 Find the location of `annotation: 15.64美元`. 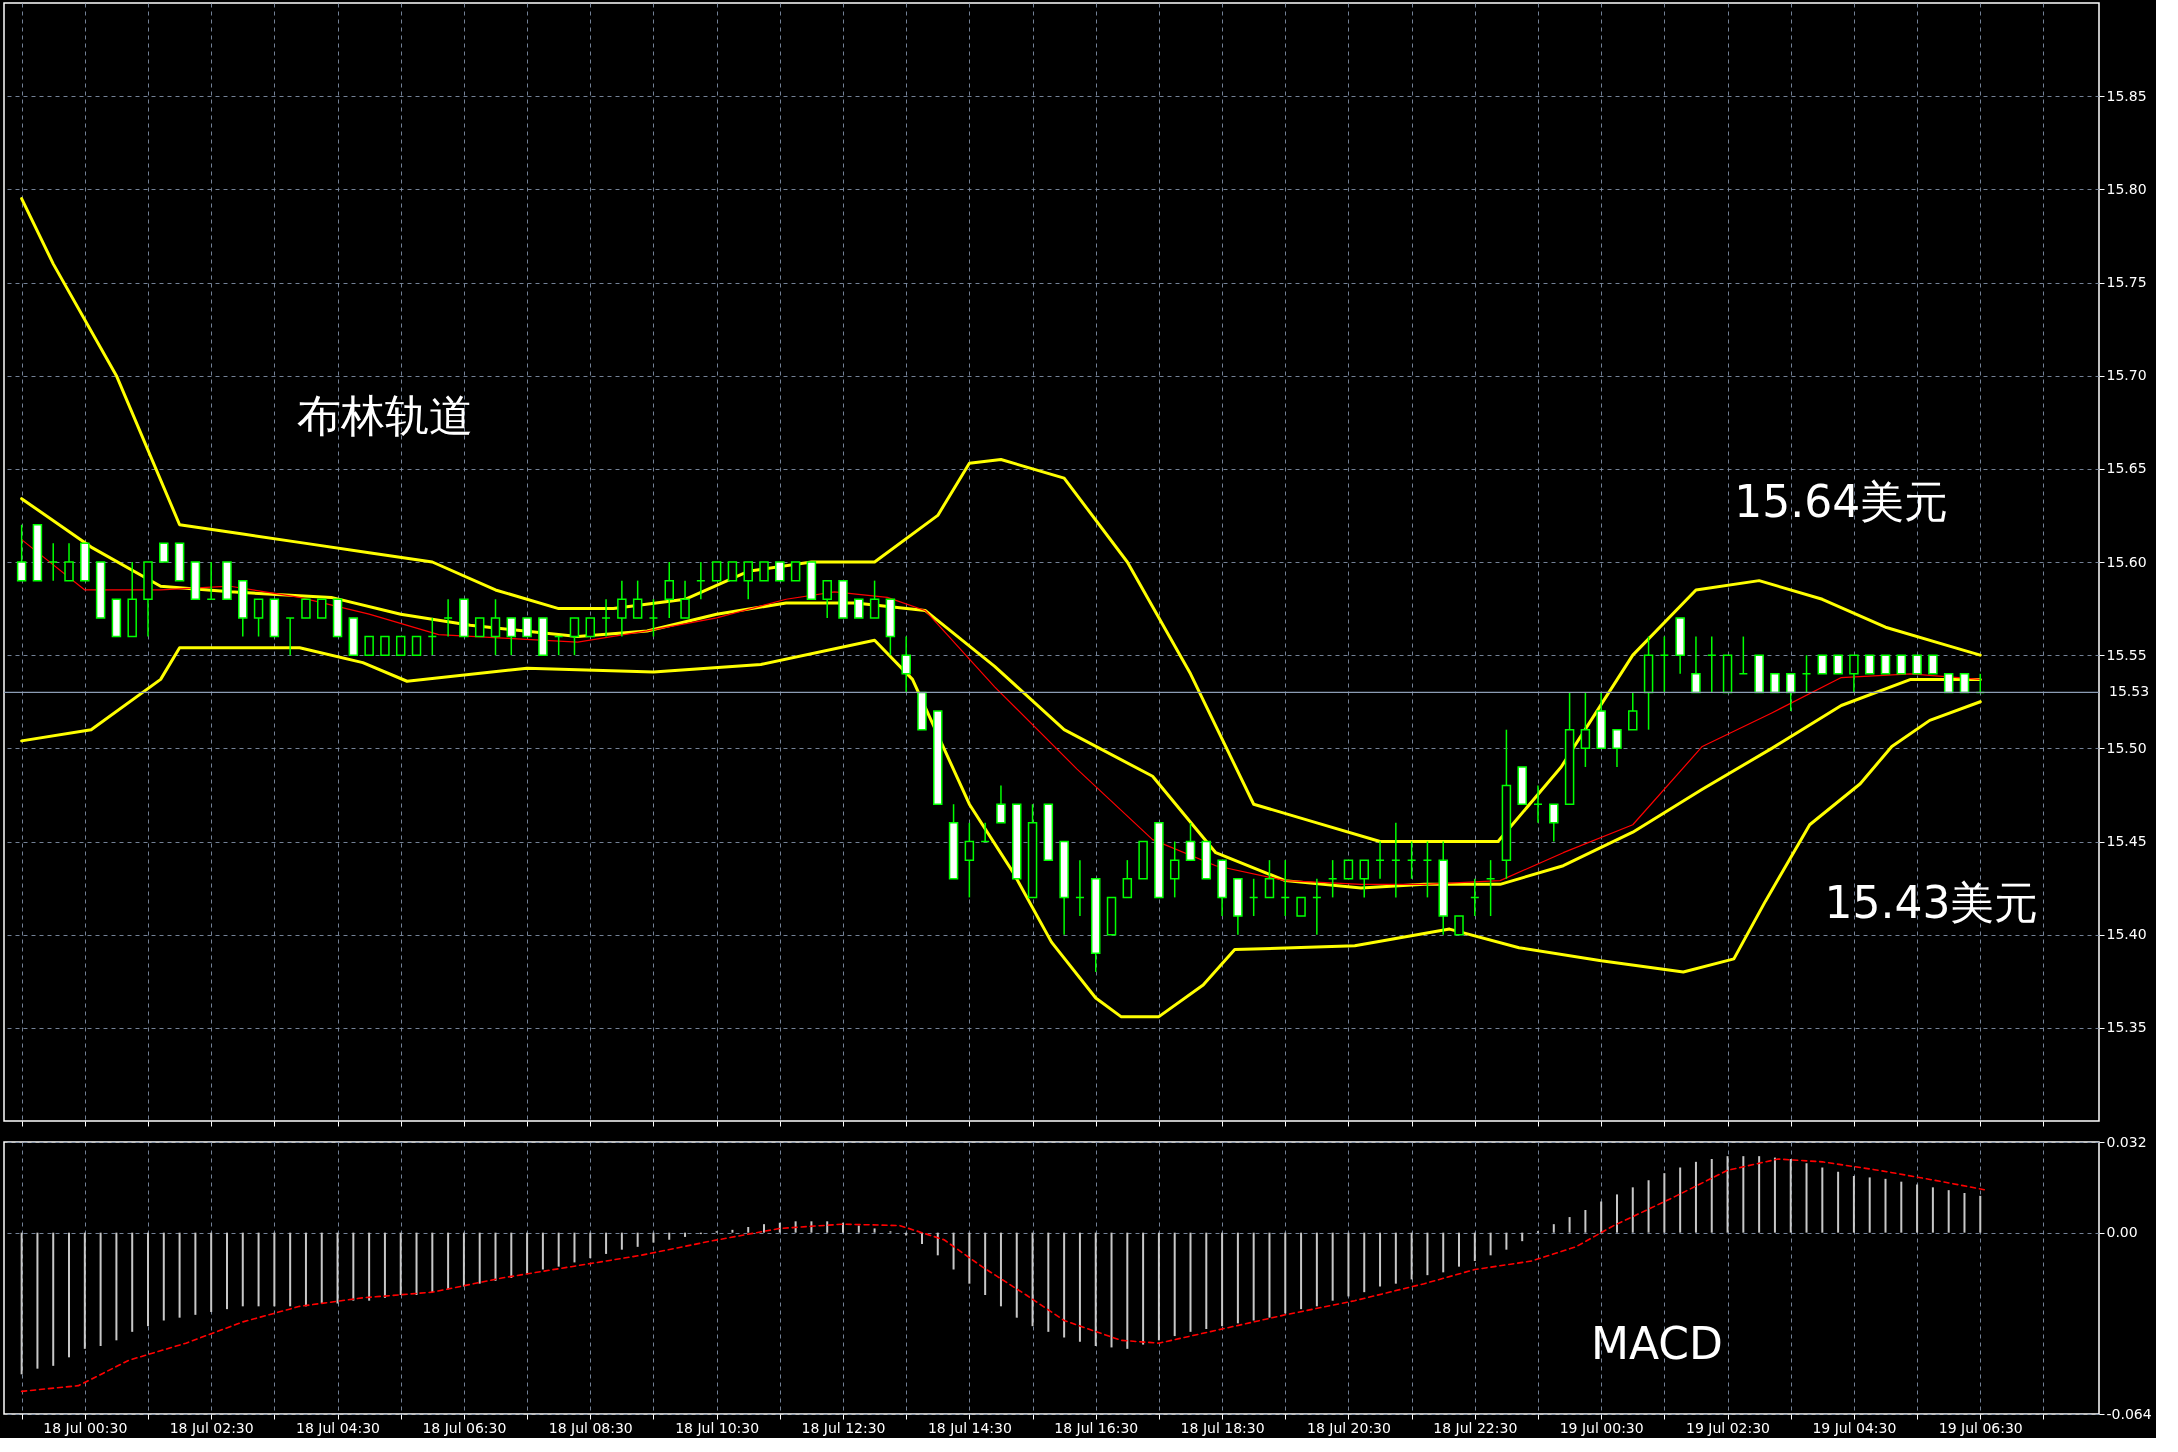

annotation: 15.64美元 is located at coordinates (1841, 501).